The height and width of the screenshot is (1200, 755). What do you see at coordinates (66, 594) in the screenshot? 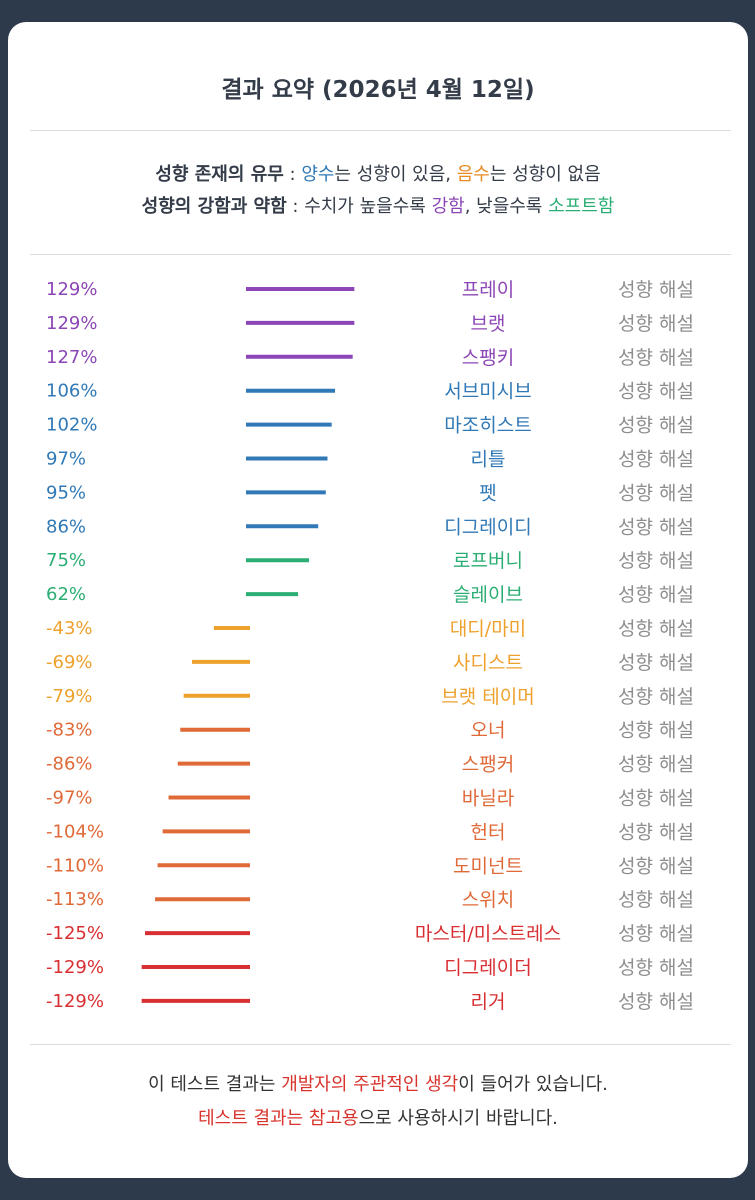
I see `value-label: 62%` at bounding box center [66, 594].